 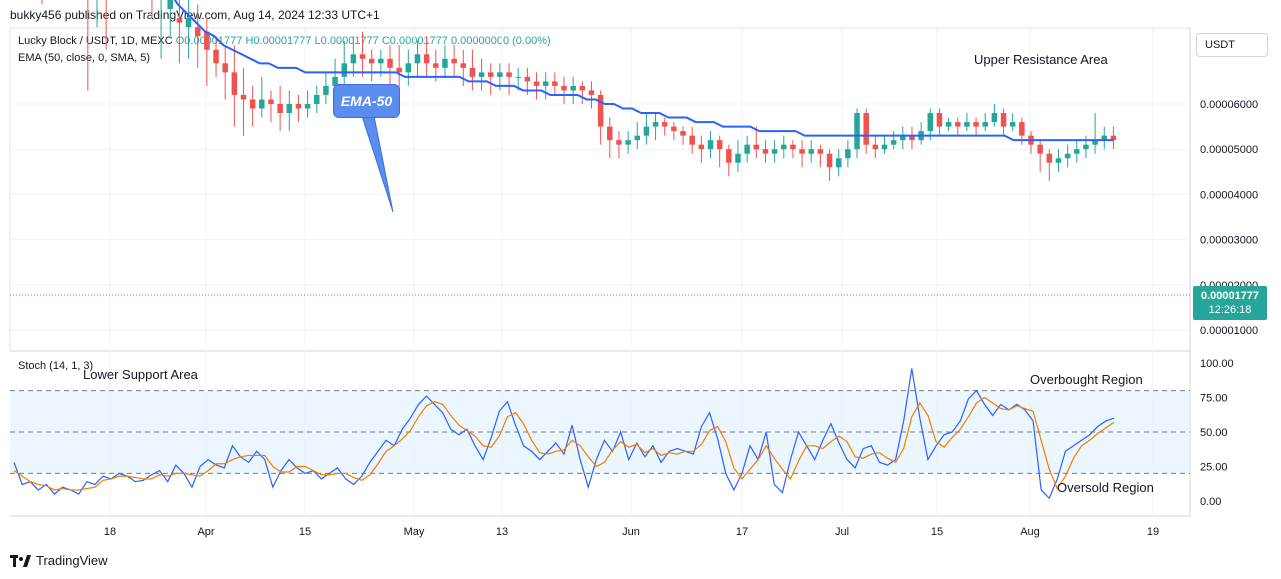 I want to click on time-tick-label: 18, so click(x=110, y=532).